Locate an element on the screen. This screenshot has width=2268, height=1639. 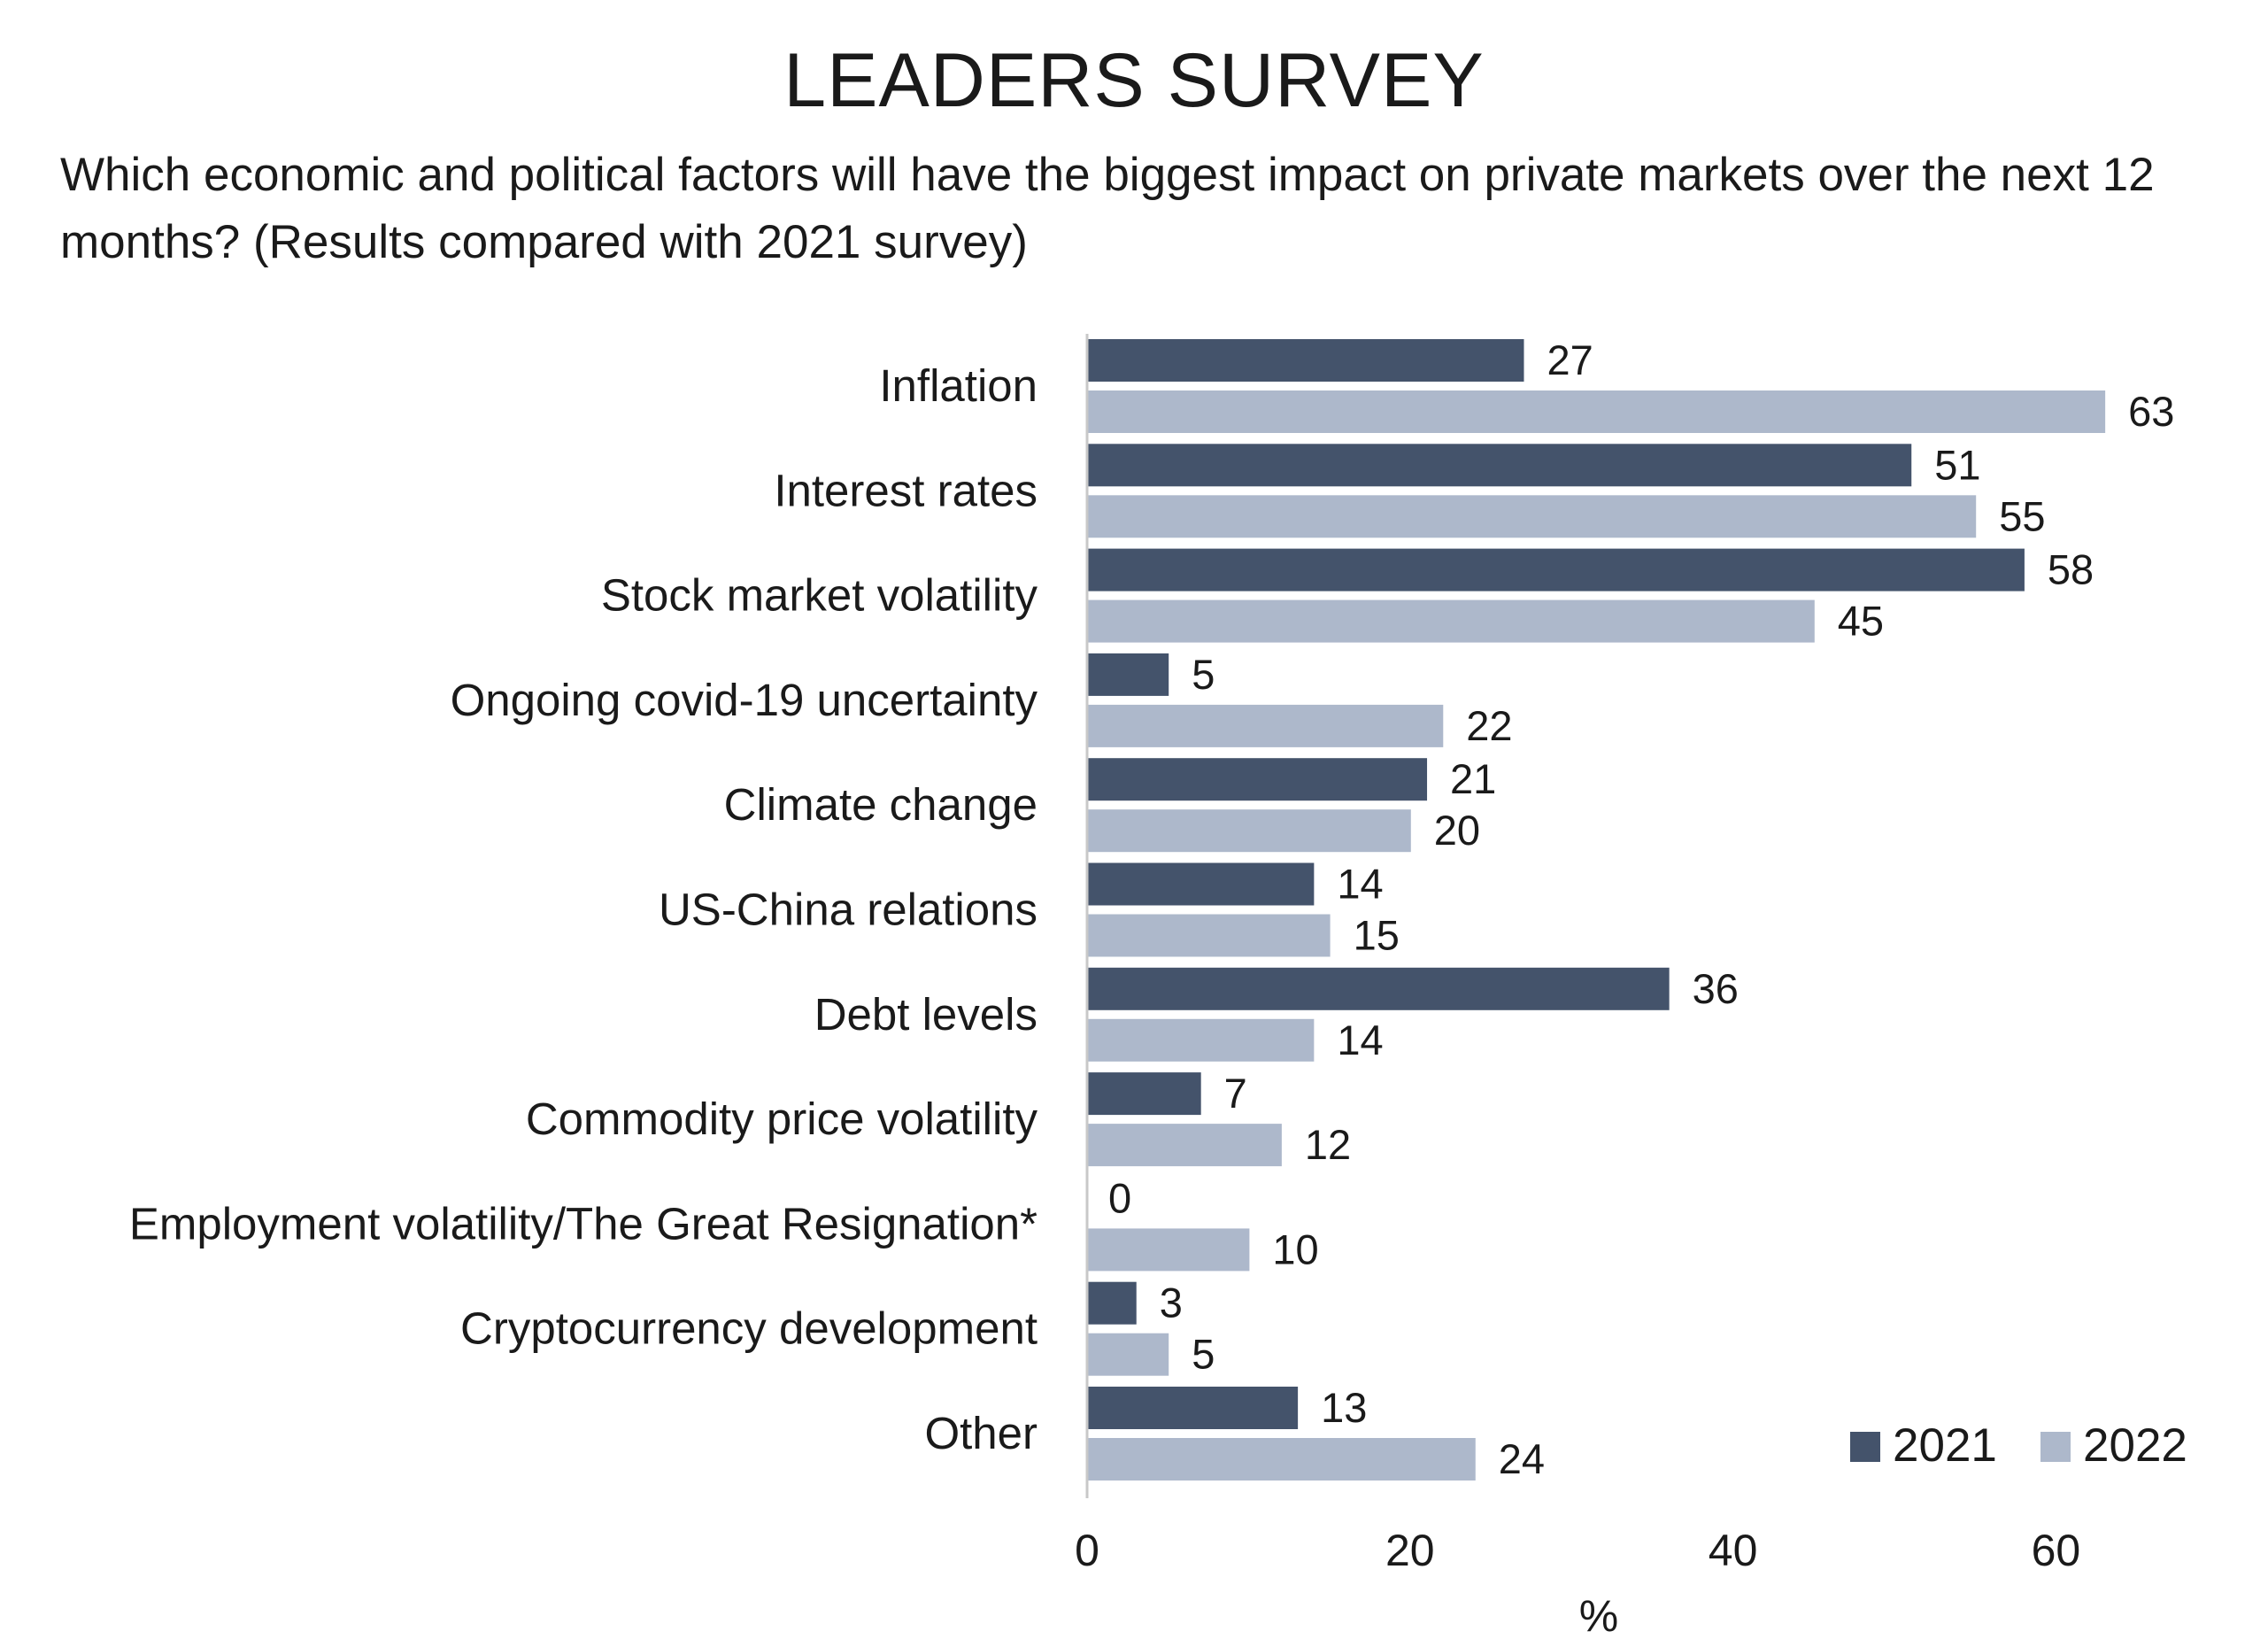
x-axis-title: % is located at coordinates (1598, 1615).